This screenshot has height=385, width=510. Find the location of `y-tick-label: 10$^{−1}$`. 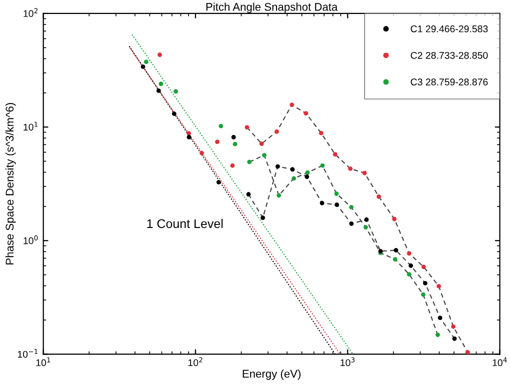

y-tick-label: 10$^{−1}$ is located at coordinates (28, 353).